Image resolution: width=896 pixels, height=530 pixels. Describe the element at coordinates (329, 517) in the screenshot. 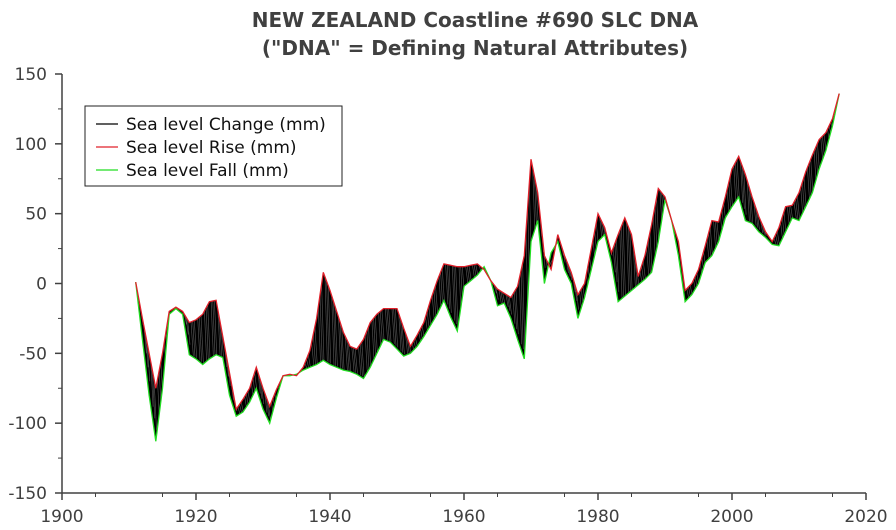

I see `x-tick-label: 1940` at that location.